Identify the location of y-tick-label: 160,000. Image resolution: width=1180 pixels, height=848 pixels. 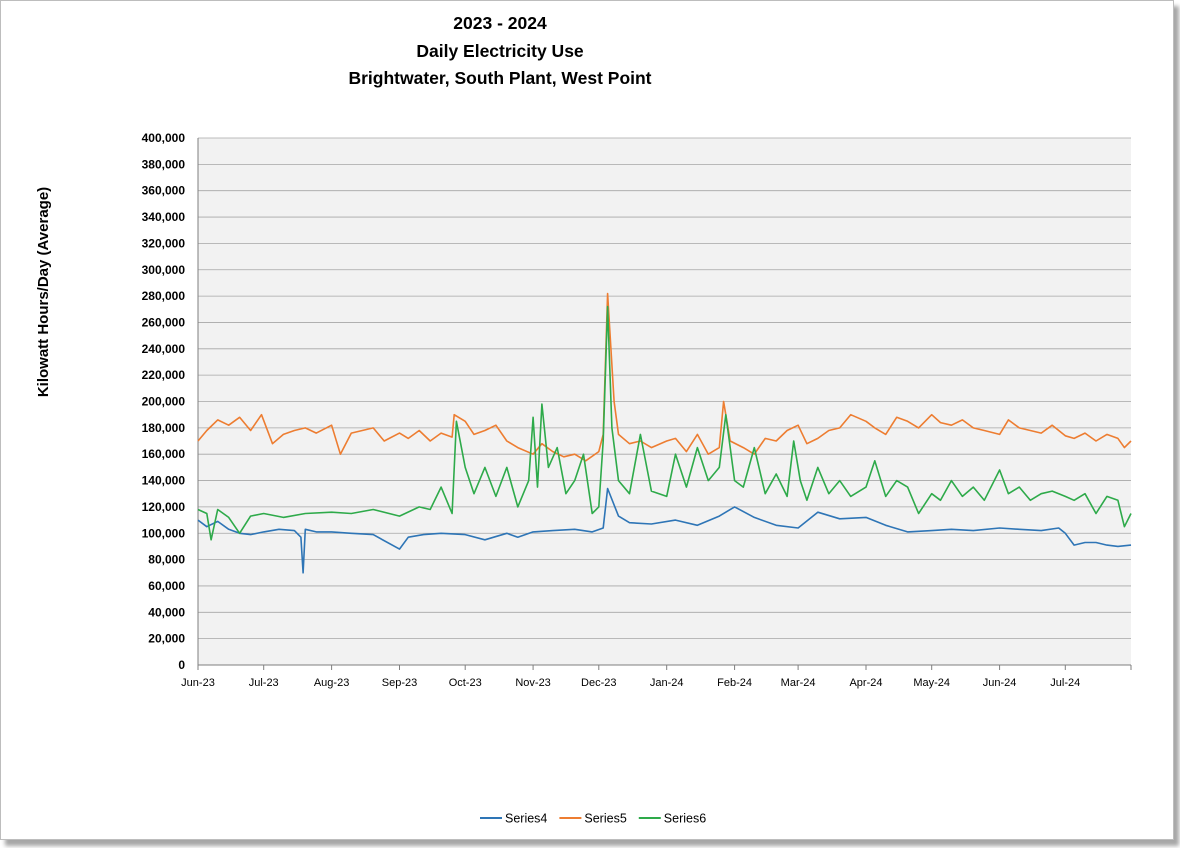
(164, 454).